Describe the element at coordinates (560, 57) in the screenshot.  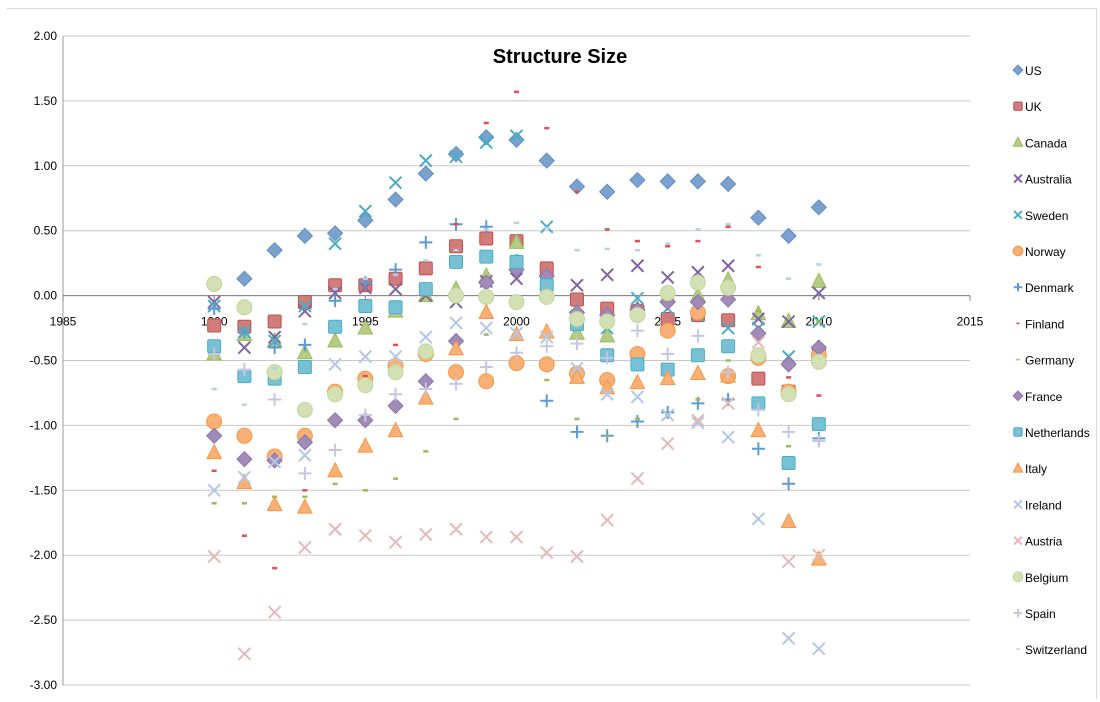
I see `chart-title: Structure Size` at that location.